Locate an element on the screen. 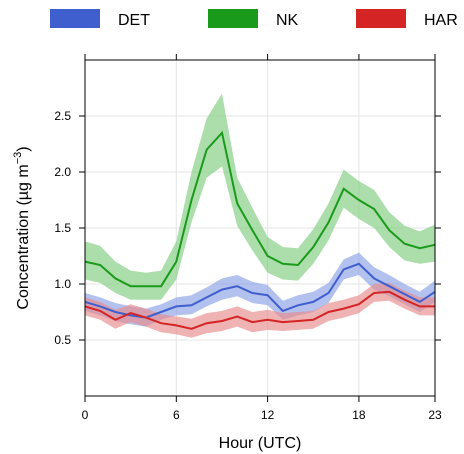 The image size is (464, 454). y-axis-title-main: Concentration (µg m is located at coordinates (23, 236).